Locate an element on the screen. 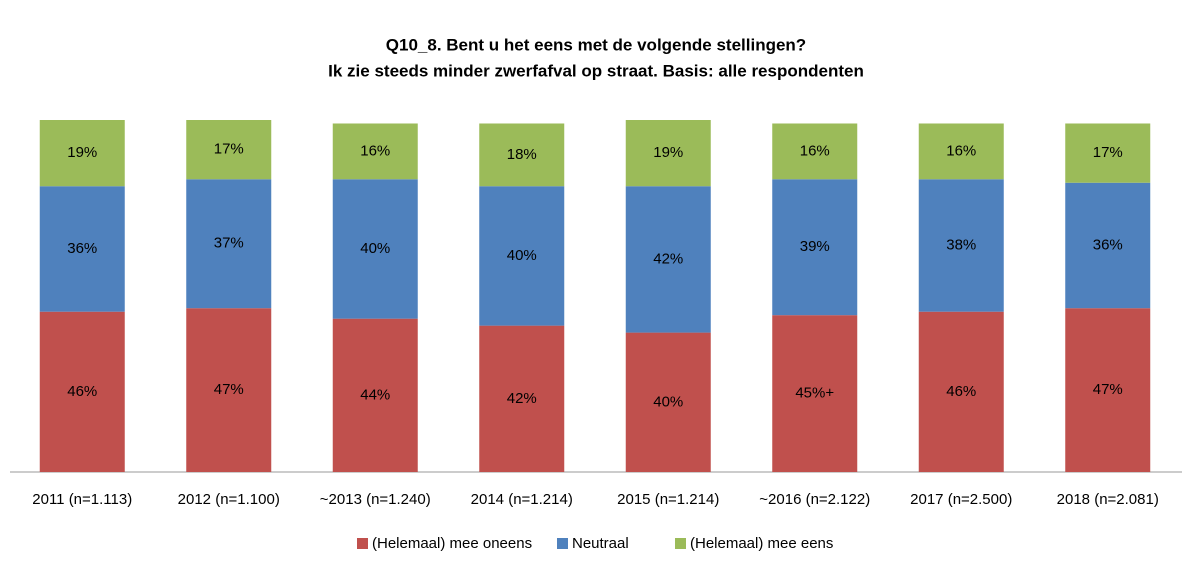 The image size is (1192, 582). x-tick-label: 2012 (n=1.100) is located at coordinates (229, 499).